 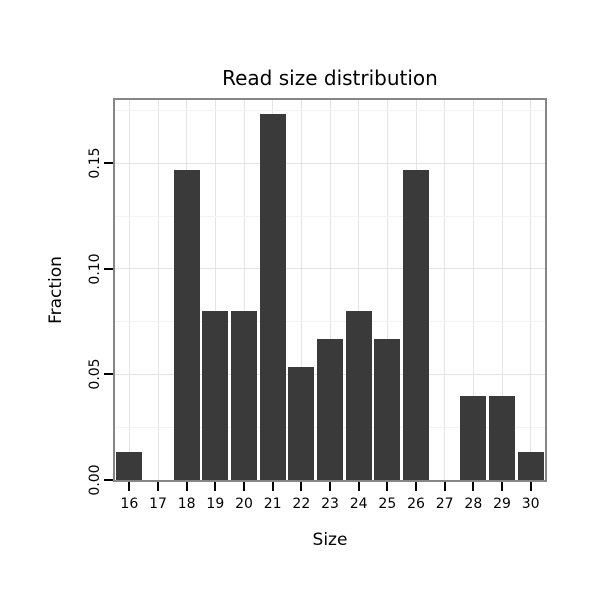 What do you see at coordinates (95, 374) in the screenshot?
I see `y-tick-label-0.05: 0.05` at bounding box center [95, 374].